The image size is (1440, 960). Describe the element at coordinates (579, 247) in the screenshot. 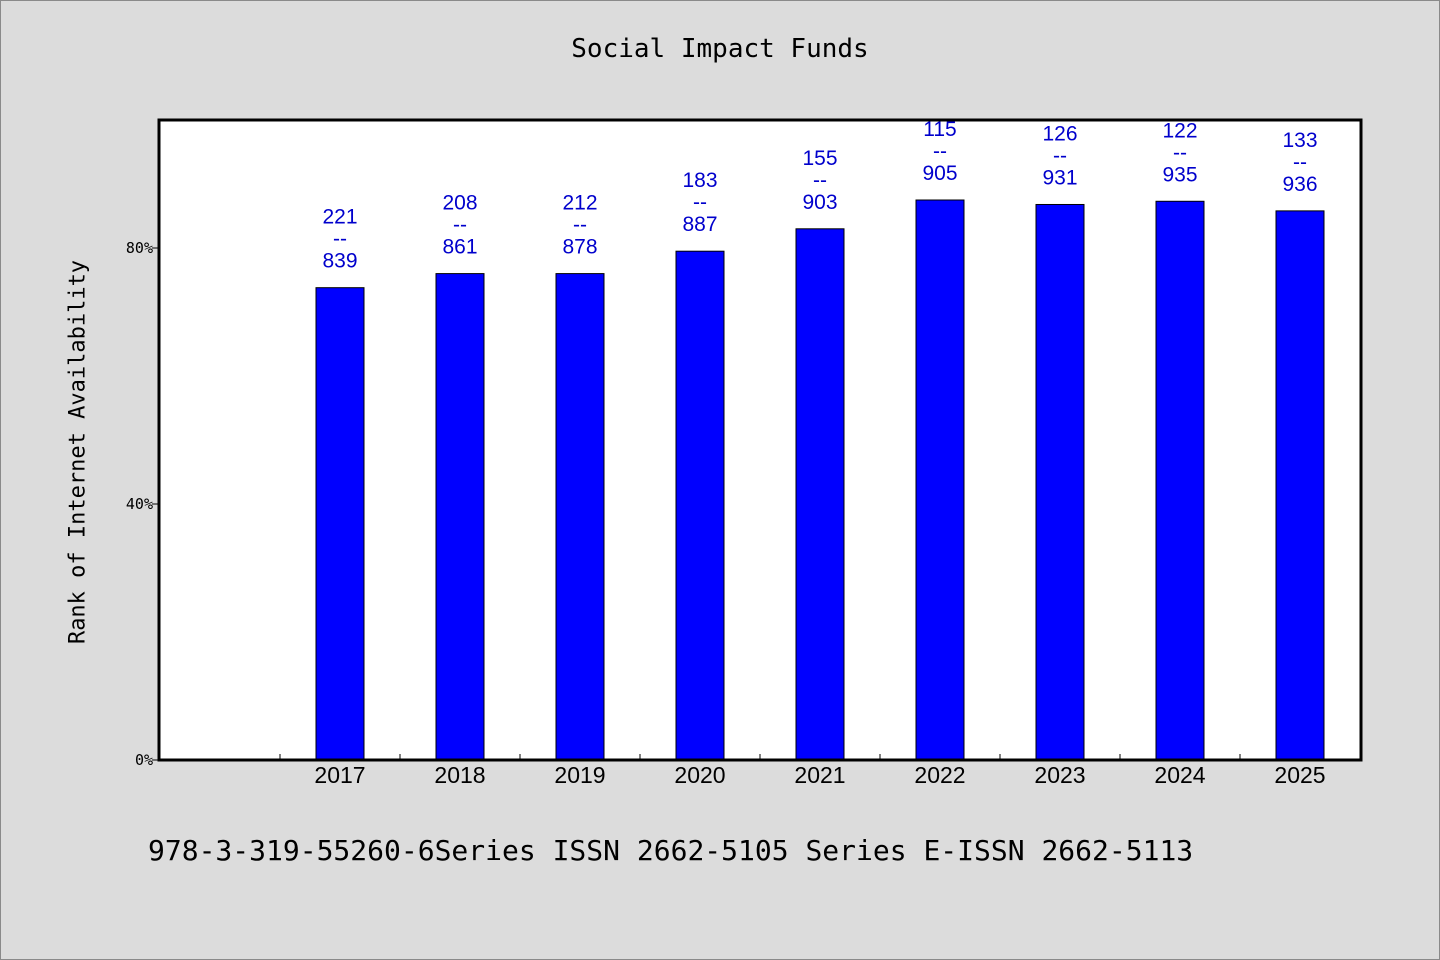

I see `data-label: 878` at that location.